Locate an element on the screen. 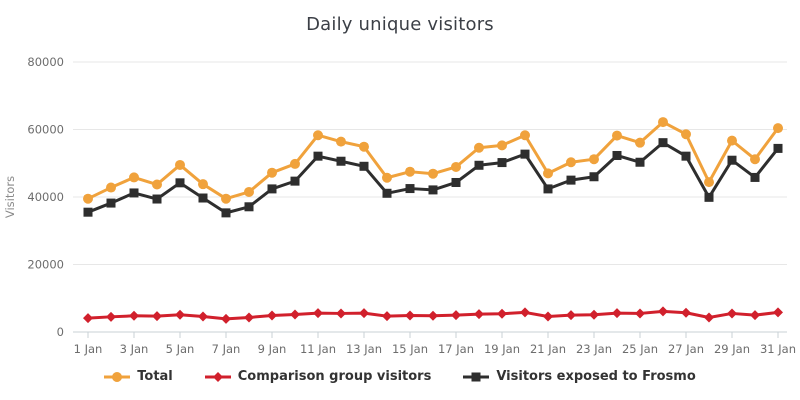  legend-item-comparison-group-visitors: Comparison group visitors is located at coordinates (317, 376).